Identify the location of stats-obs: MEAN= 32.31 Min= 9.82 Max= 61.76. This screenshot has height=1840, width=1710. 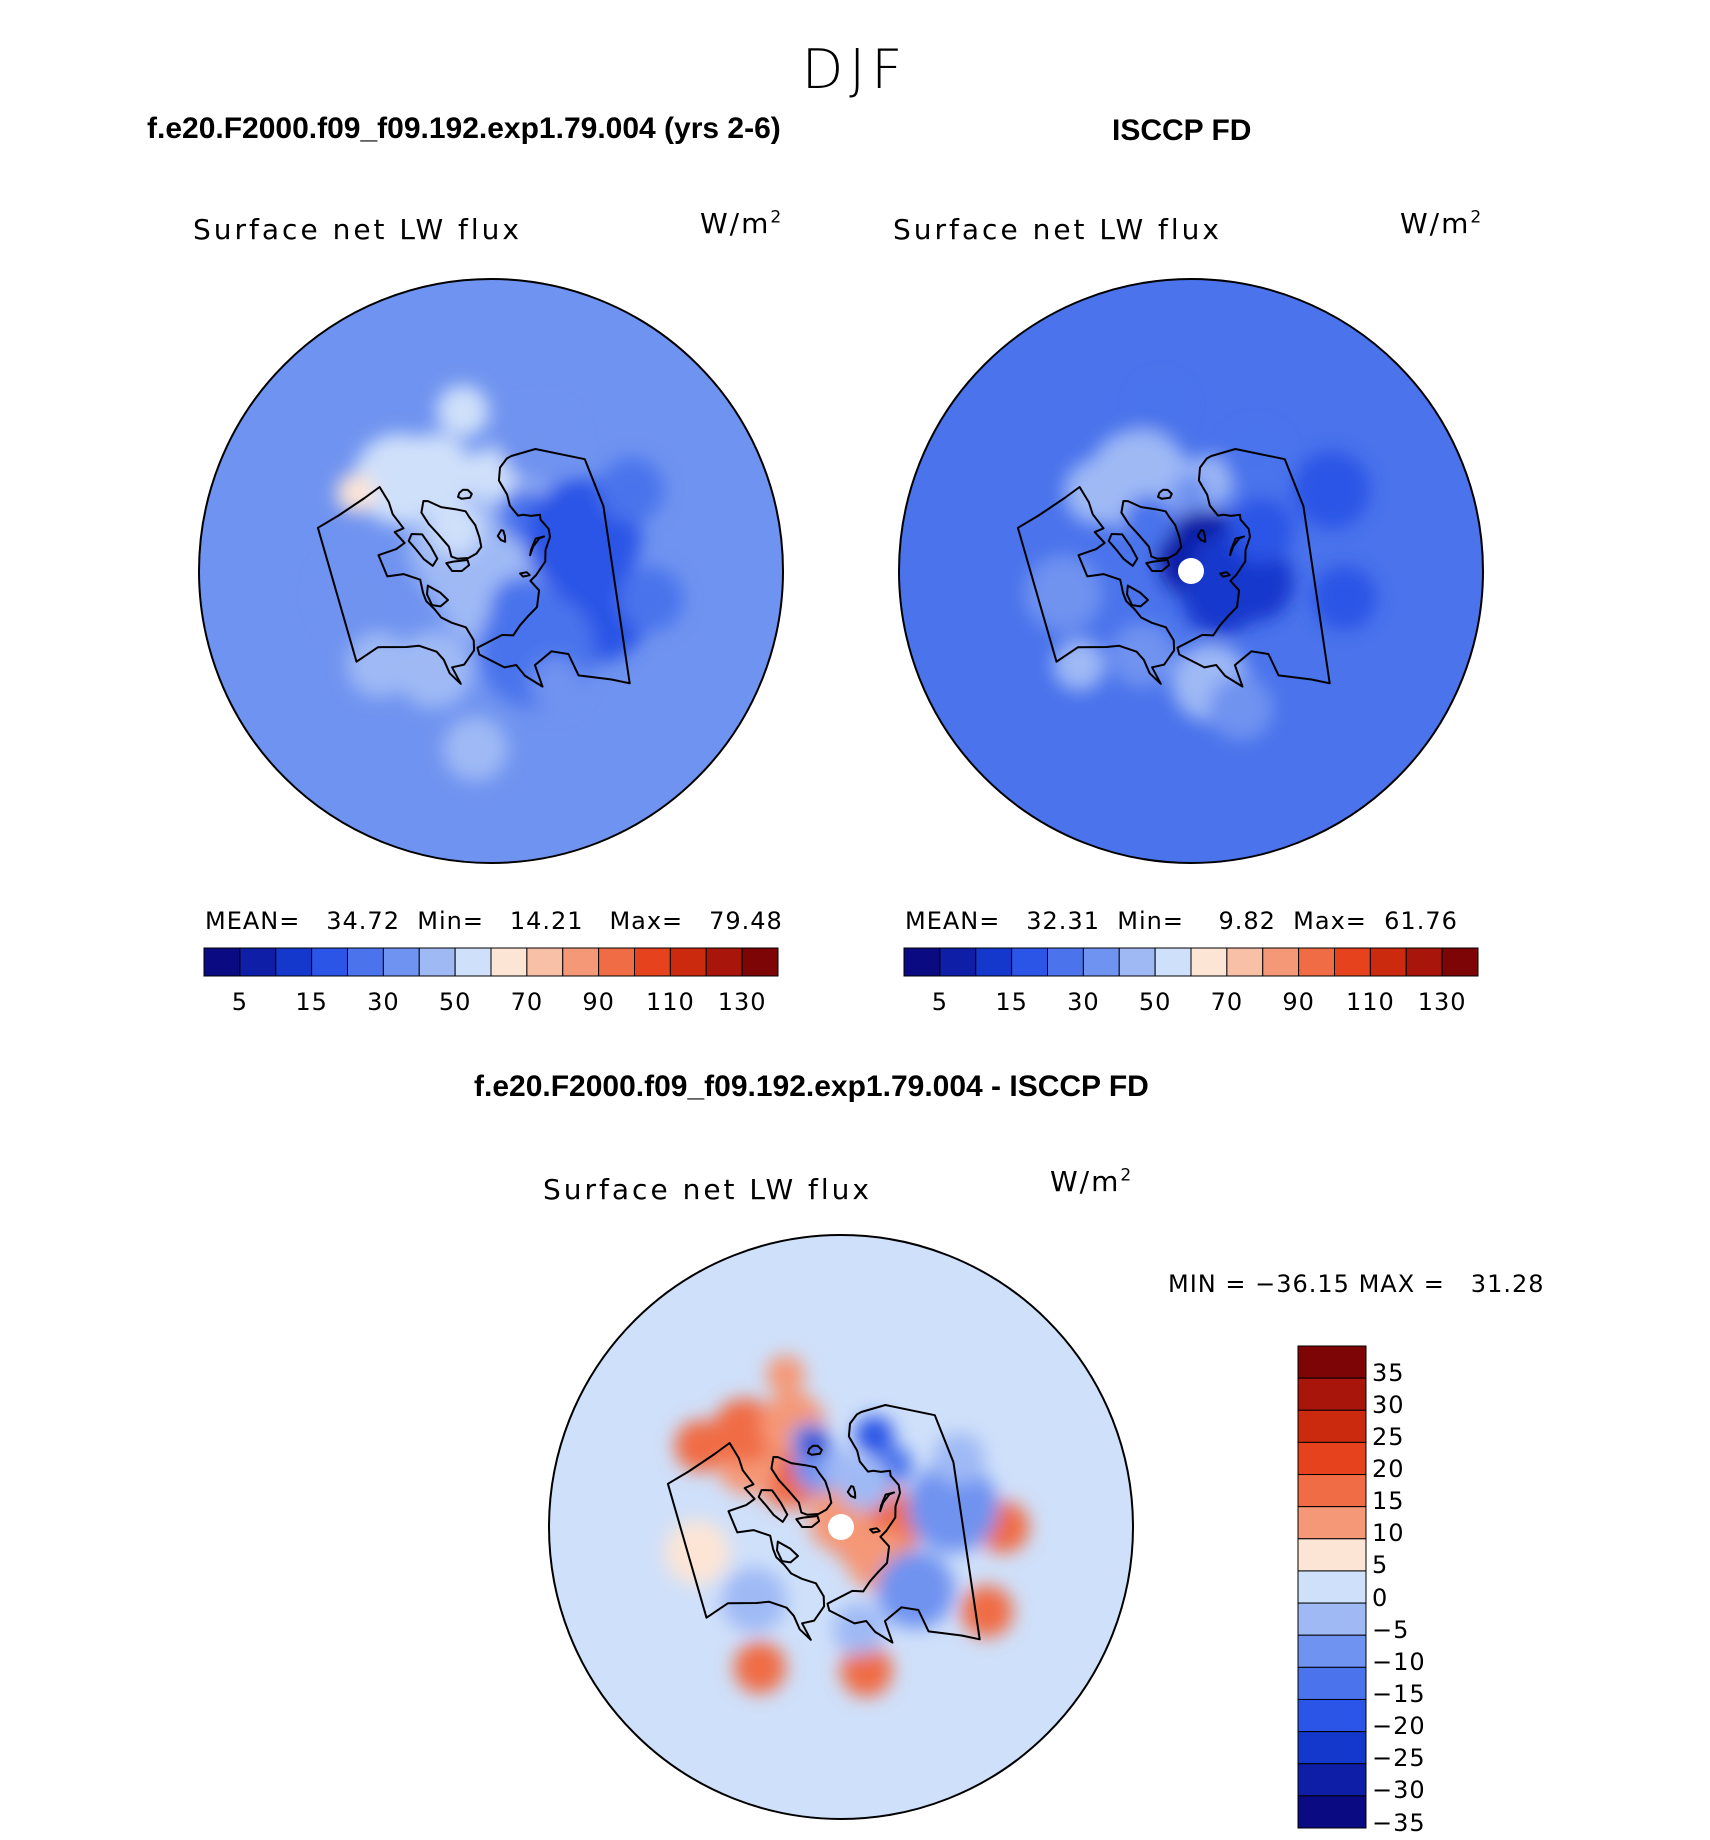
(1181, 921).